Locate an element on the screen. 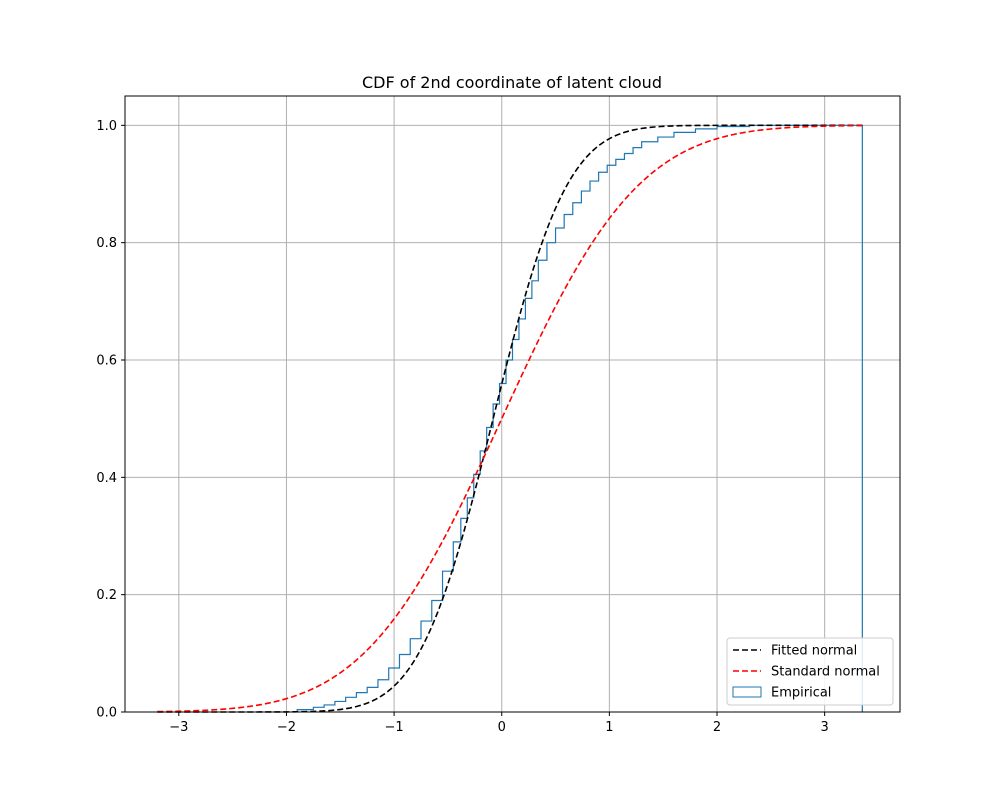 The height and width of the screenshot is (805, 1000). x-tick-label: 2 is located at coordinates (717, 727).